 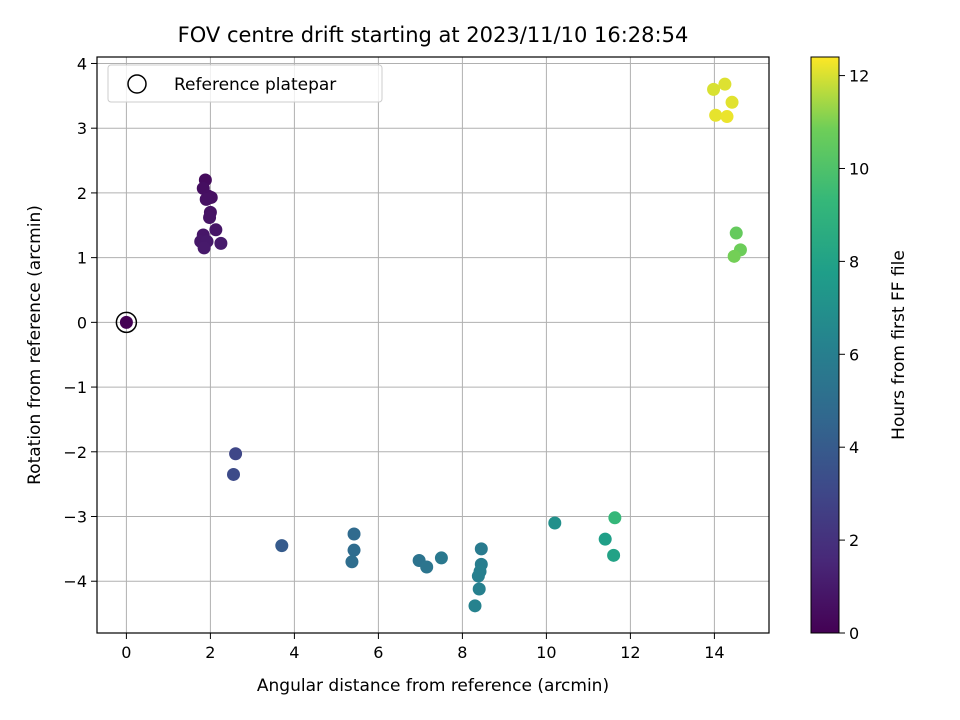 What do you see at coordinates (854, 540) in the screenshot?
I see `colorbar-tick-label: 2` at bounding box center [854, 540].